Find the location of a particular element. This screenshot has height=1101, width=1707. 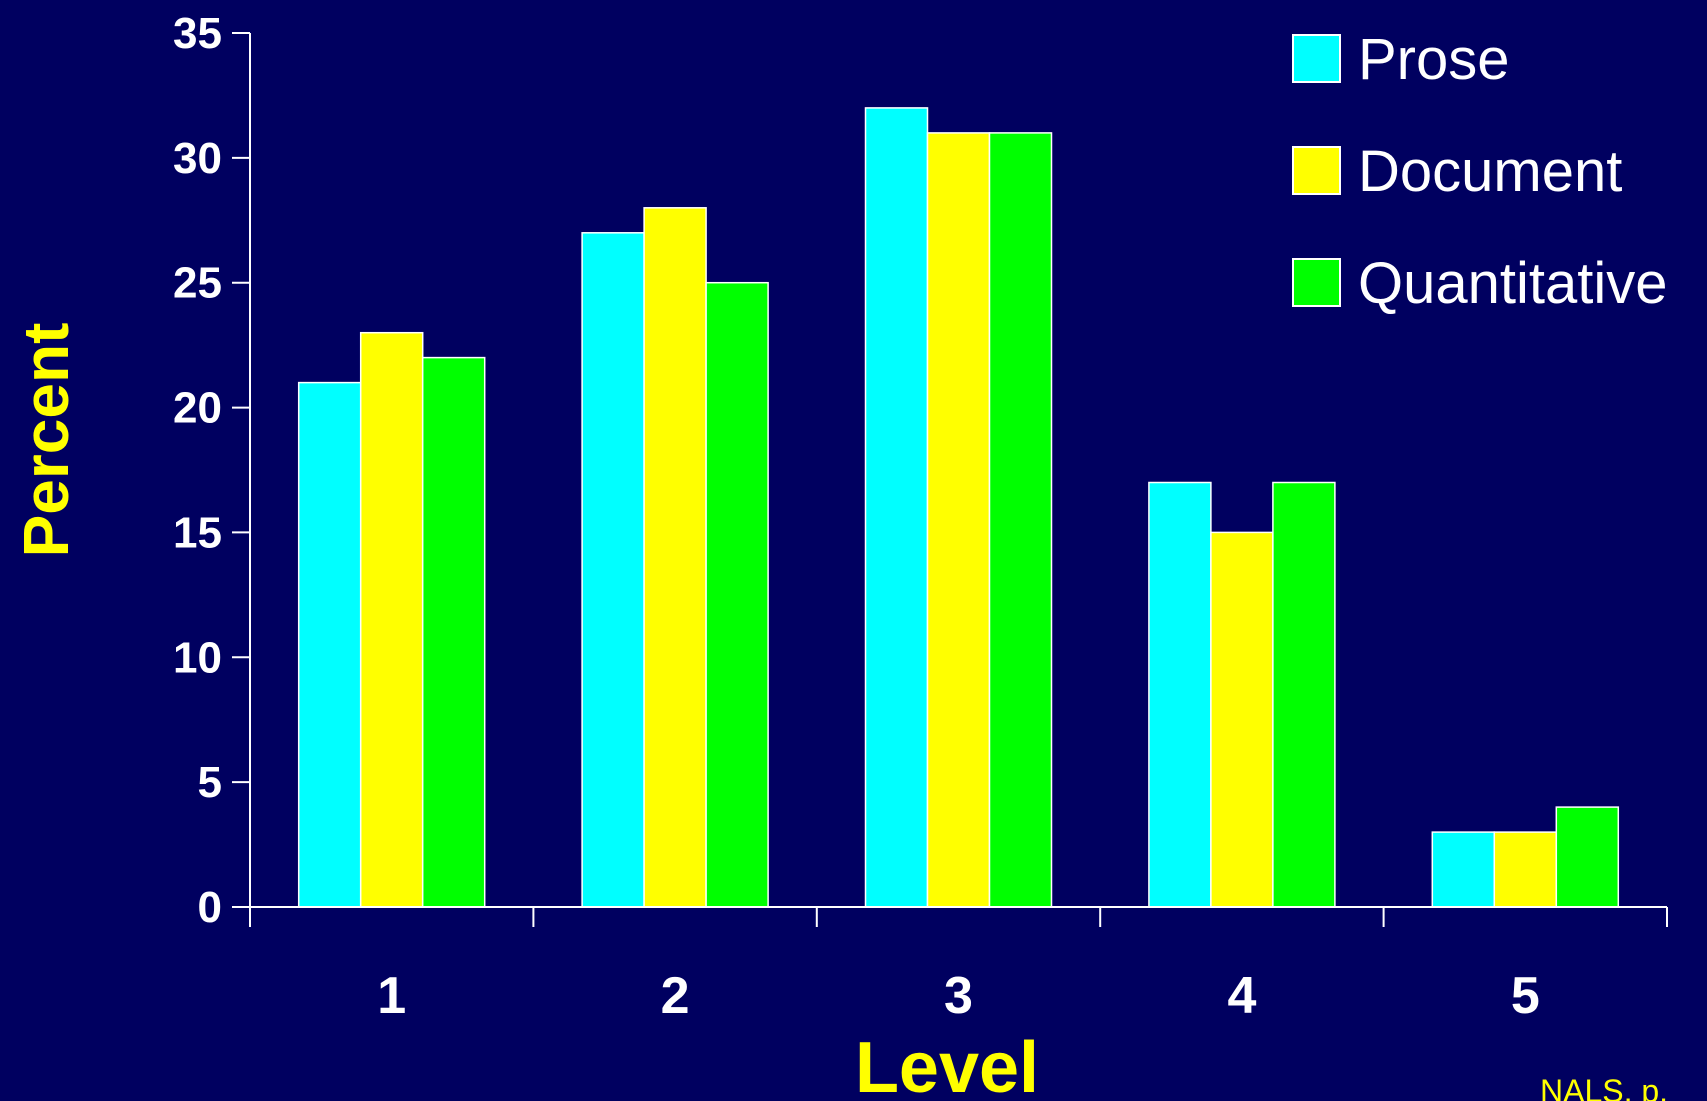

legend-label-prose: Prose is located at coordinates (1434, 59).